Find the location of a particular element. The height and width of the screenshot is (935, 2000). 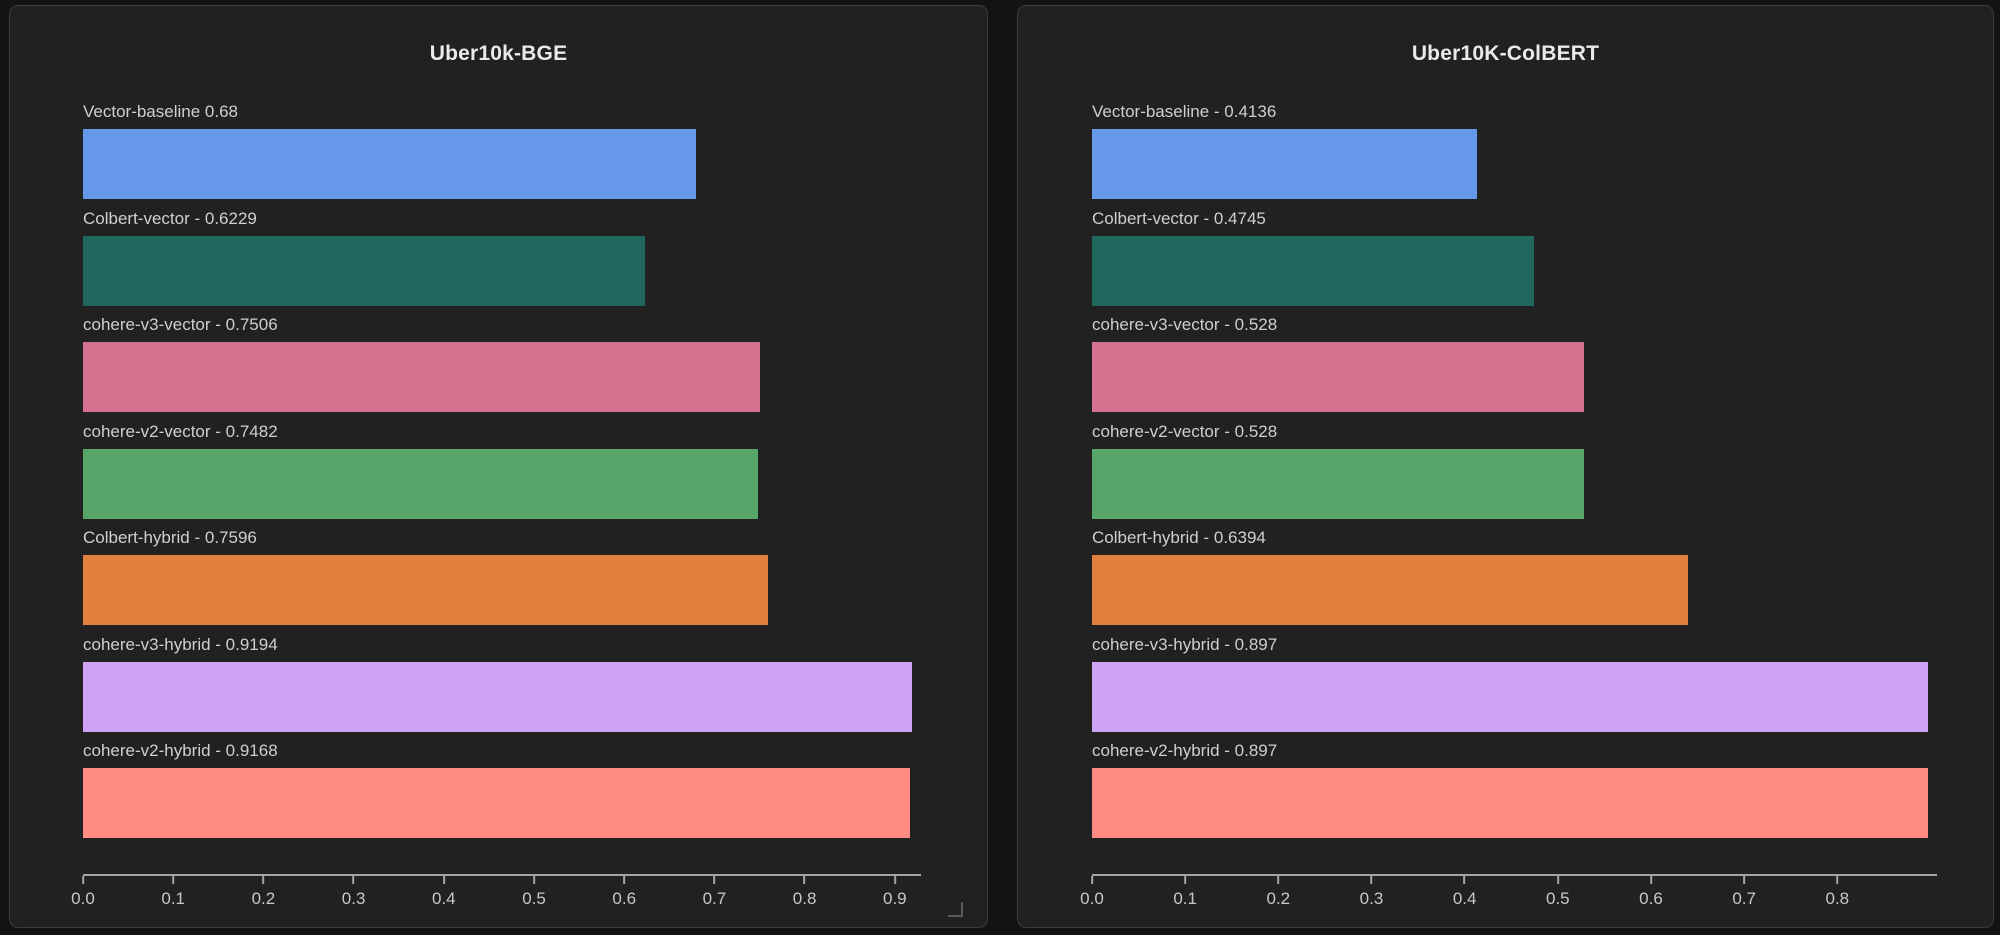

bar-row: cohere-v2-hybrid - 0.897 is located at coordinates (1514, 789).